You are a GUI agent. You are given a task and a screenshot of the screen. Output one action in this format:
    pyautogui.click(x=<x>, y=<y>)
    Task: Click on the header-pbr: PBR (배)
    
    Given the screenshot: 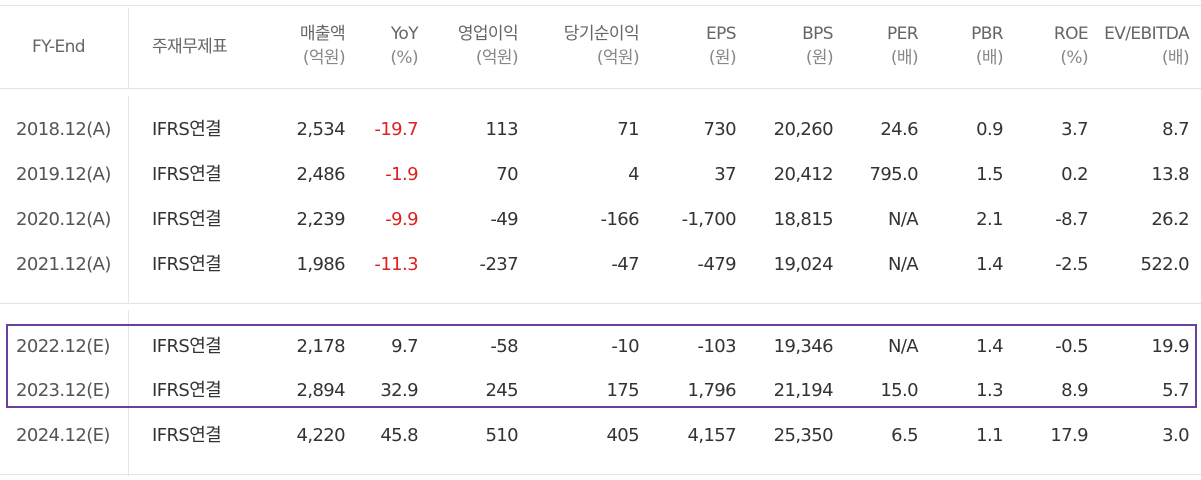 What is the action you would take?
    pyautogui.click(x=987, y=46)
    